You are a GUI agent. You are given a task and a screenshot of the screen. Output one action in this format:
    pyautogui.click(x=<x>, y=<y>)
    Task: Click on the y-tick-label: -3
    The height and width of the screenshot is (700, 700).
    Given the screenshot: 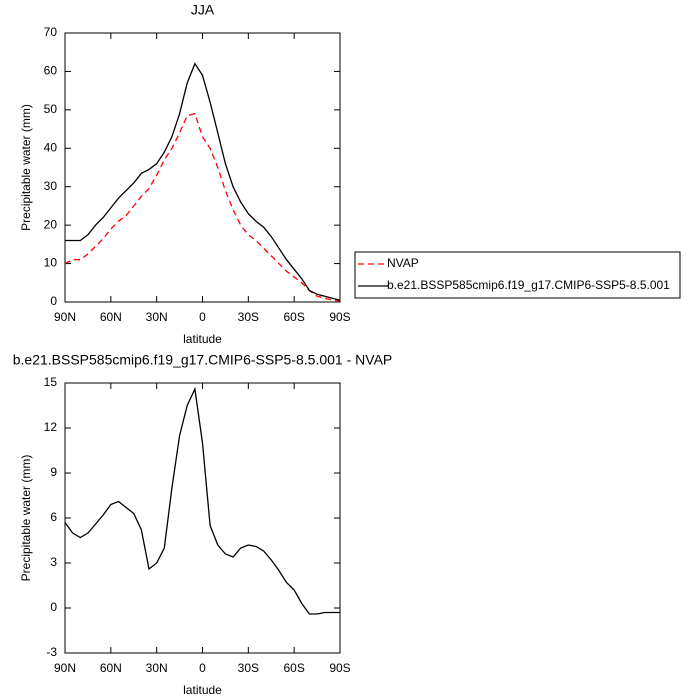 What is the action you would take?
    pyautogui.click(x=51, y=652)
    